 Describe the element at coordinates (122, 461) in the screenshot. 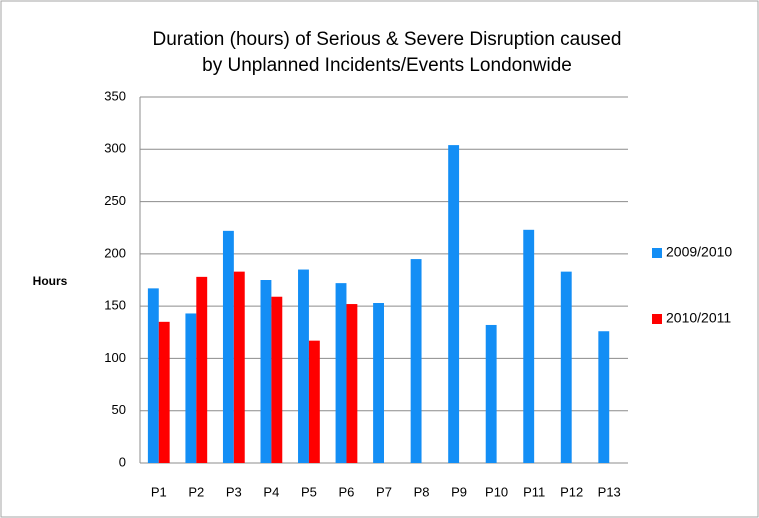

I see `y-tick-label: 0` at that location.